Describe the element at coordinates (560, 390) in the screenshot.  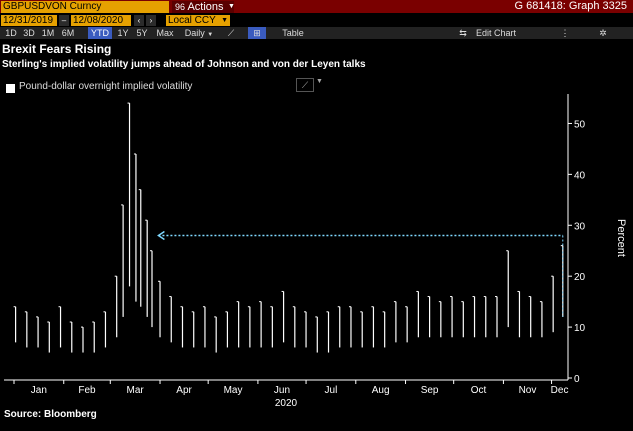
I see `x-tick-label: Dec` at that location.